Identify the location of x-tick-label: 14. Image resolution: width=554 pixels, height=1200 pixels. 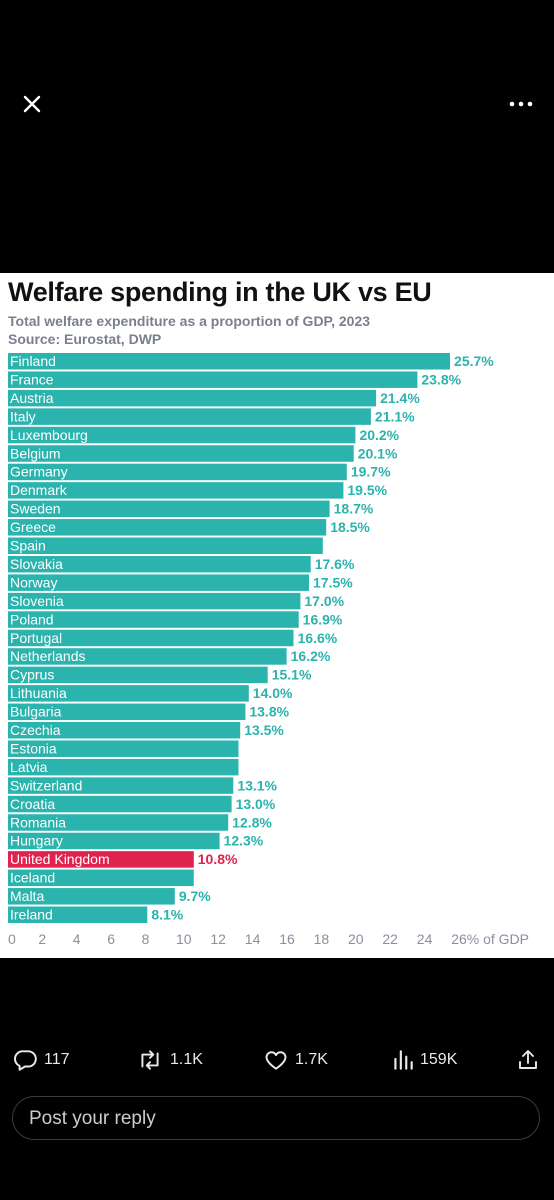
(253, 939).